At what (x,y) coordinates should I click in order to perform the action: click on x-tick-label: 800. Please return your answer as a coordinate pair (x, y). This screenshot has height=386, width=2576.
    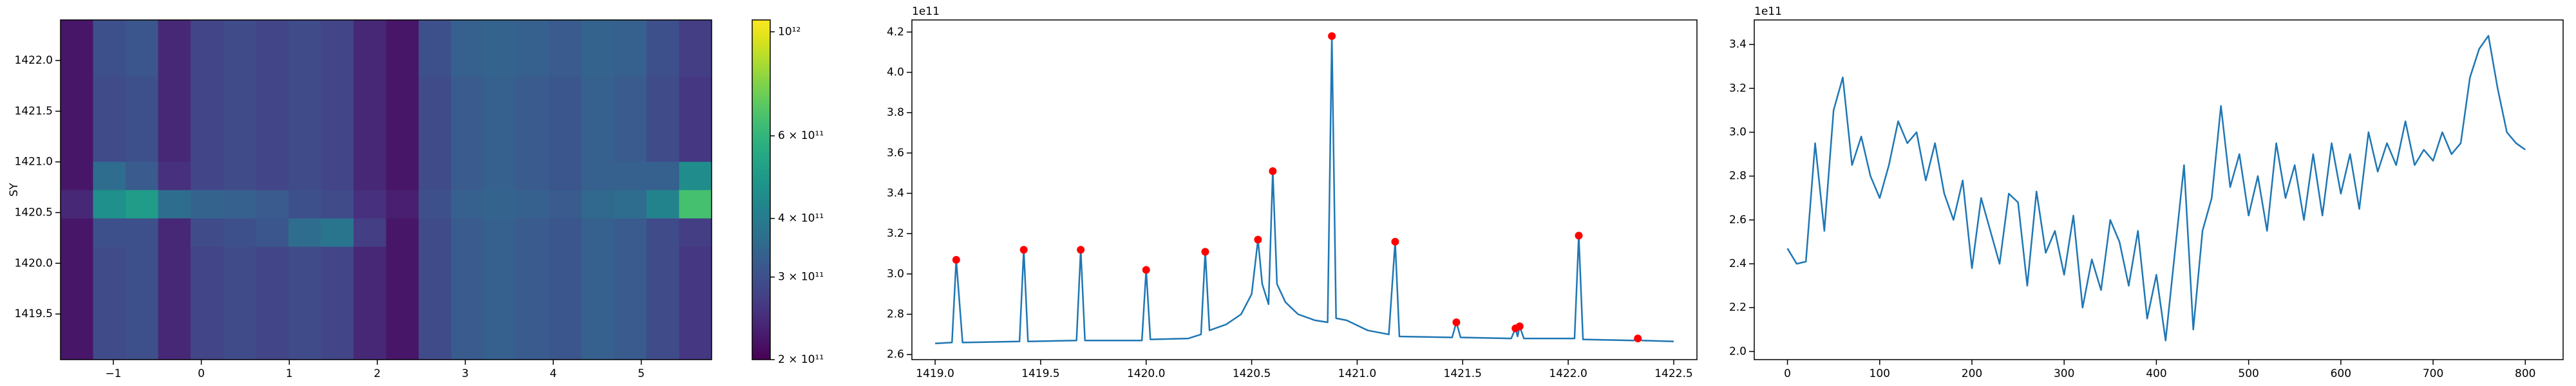
    Looking at the image, I should click on (2525, 373).